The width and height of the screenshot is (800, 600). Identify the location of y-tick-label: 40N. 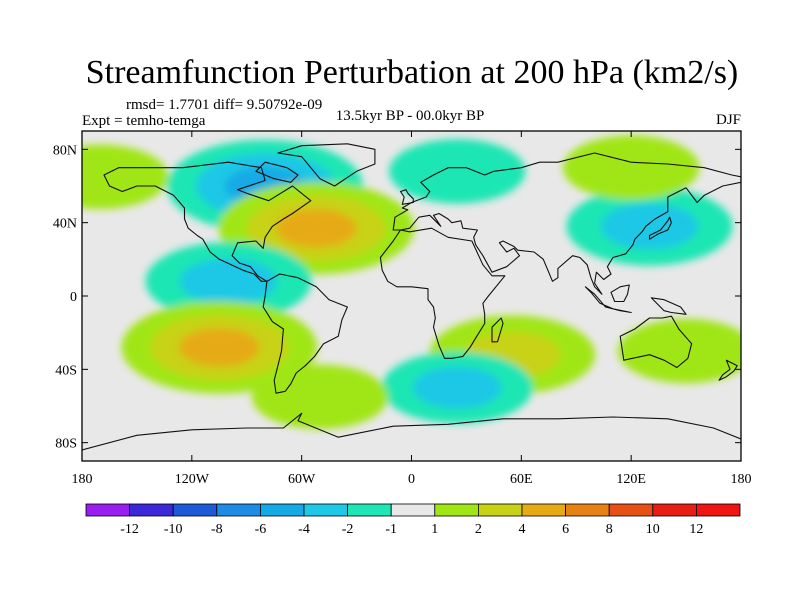
(65, 224).